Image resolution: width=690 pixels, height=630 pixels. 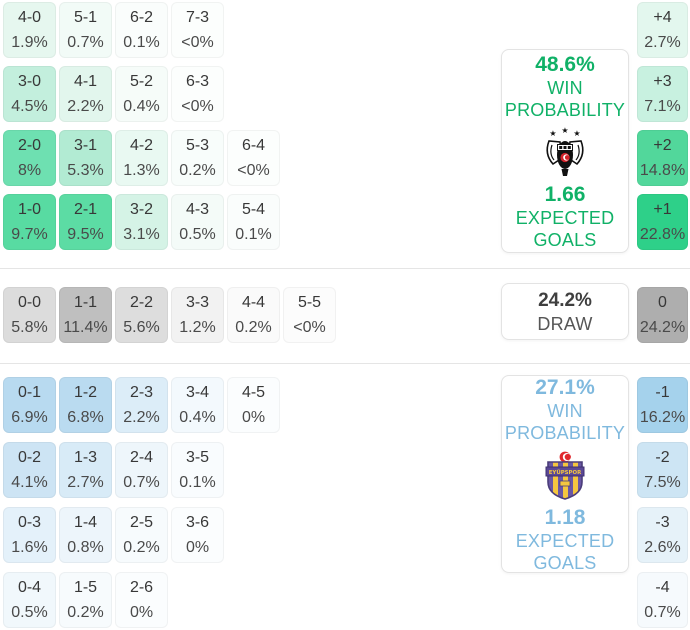 I want to click on score-cell: 1-1 11.4%, so click(x=85, y=315).